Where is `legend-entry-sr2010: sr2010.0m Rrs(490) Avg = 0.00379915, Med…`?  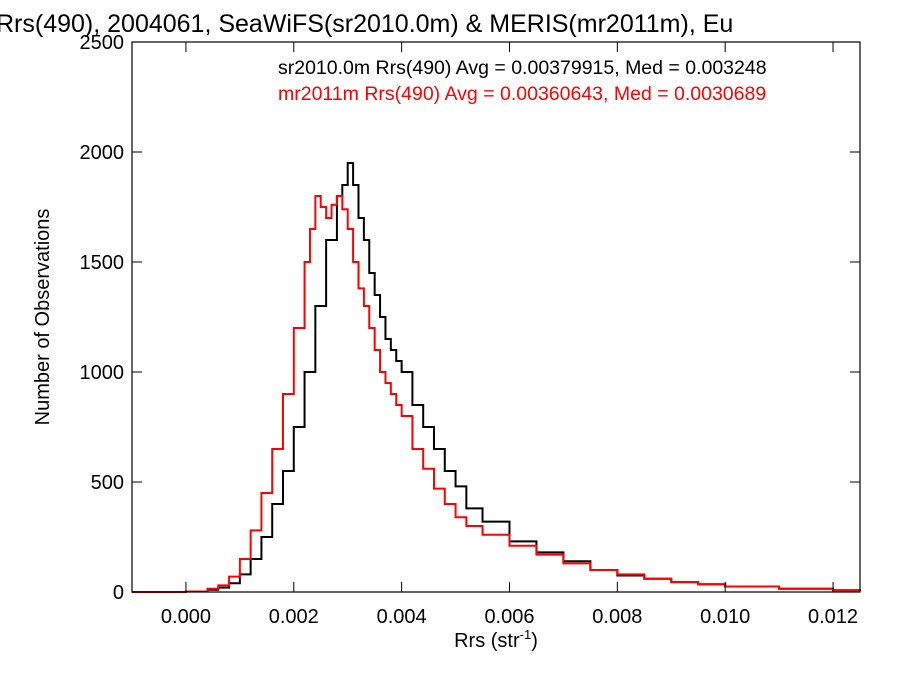 legend-entry-sr2010: sr2010.0m Rrs(490) Avg = 0.00379915, Med… is located at coordinates (522, 68).